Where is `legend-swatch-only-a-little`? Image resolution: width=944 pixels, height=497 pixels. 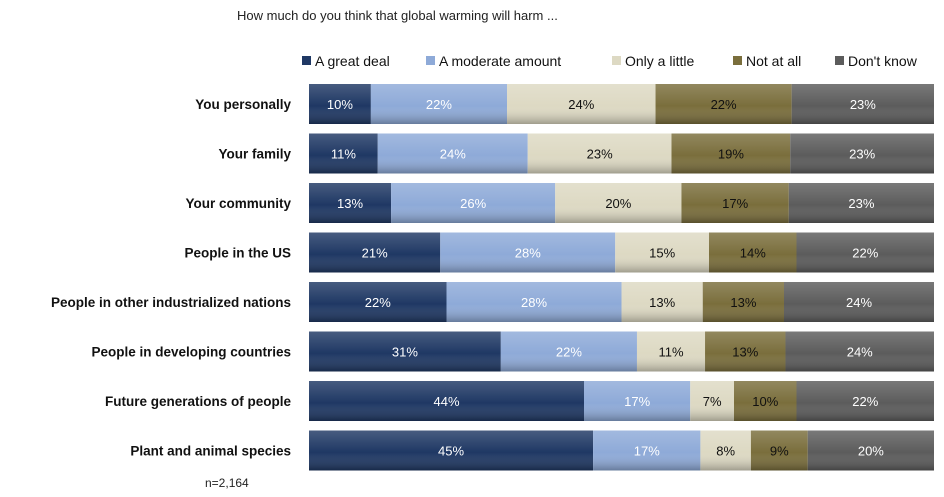 legend-swatch-only-a-little is located at coordinates (616, 60).